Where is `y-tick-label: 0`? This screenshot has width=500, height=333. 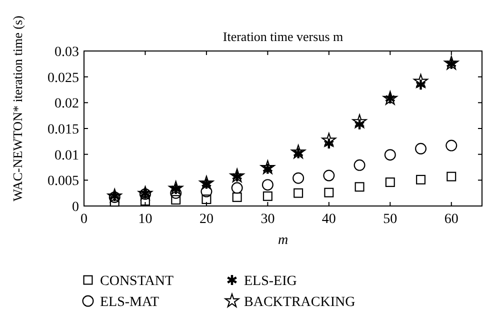
y-tick-label: 0 is located at coordinates (75, 207).